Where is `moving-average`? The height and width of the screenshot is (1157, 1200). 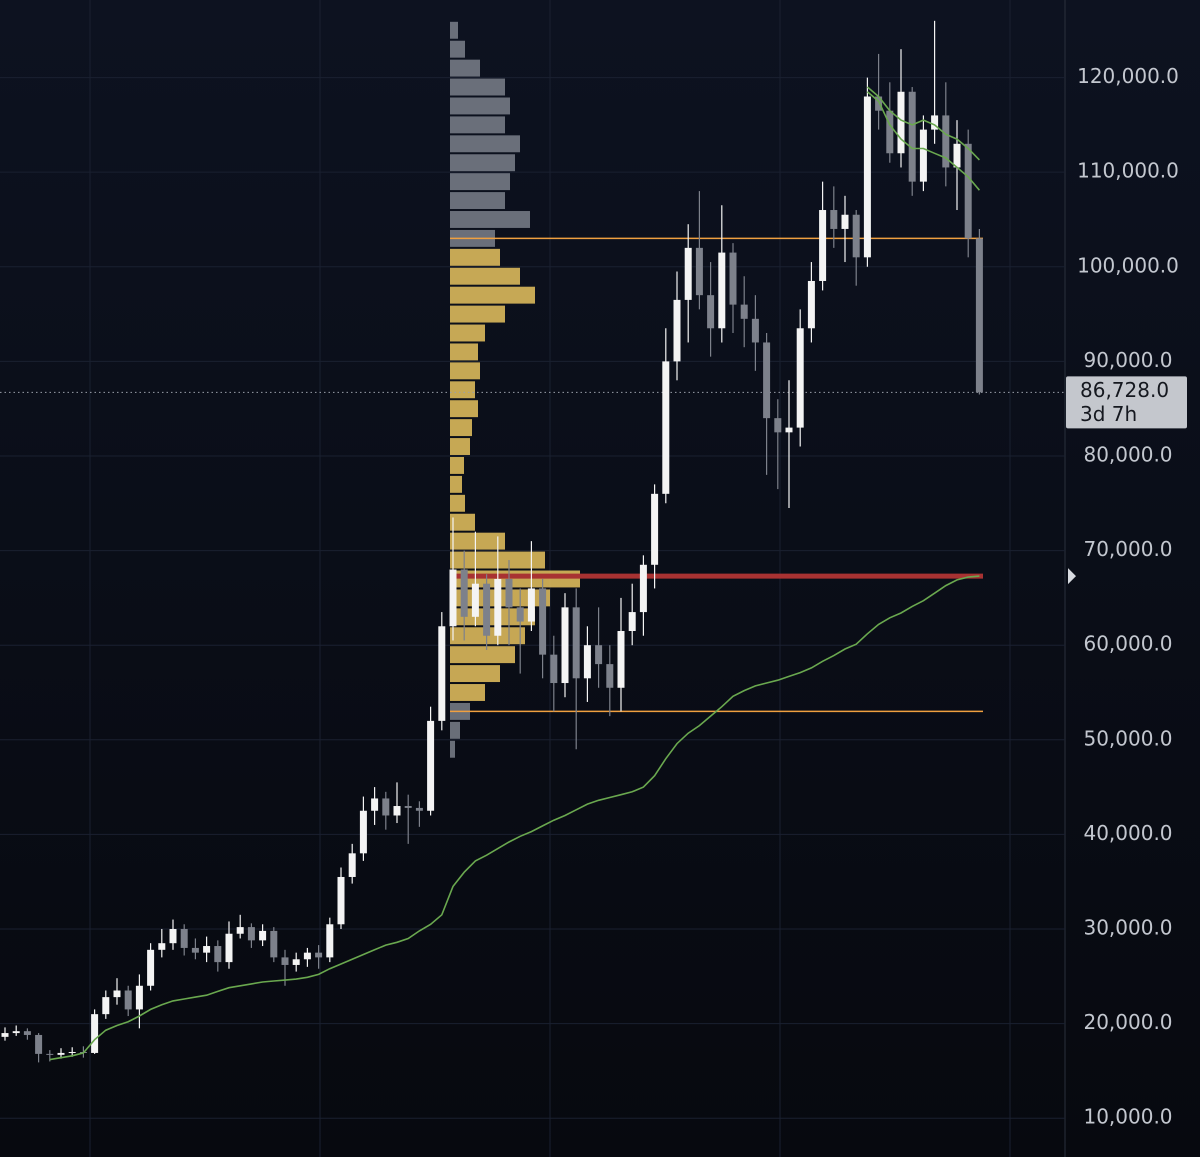
moving-average is located at coordinates (923, 123).